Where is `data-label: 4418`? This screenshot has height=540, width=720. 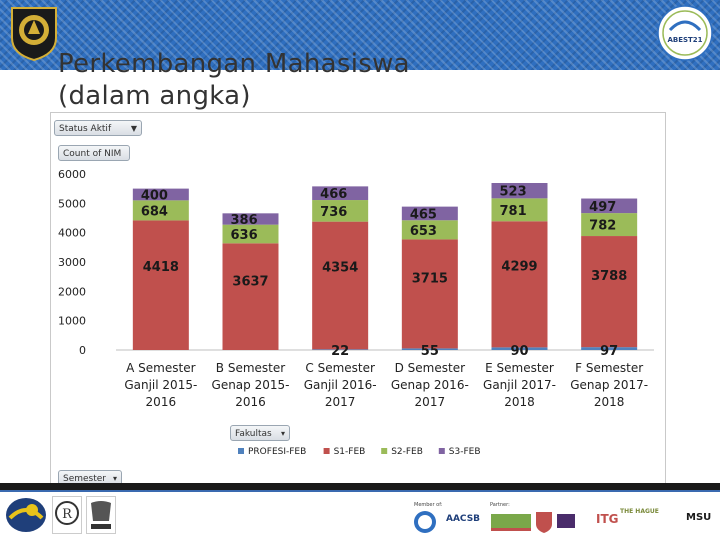
data-label: 4418 is located at coordinates (161, 267).